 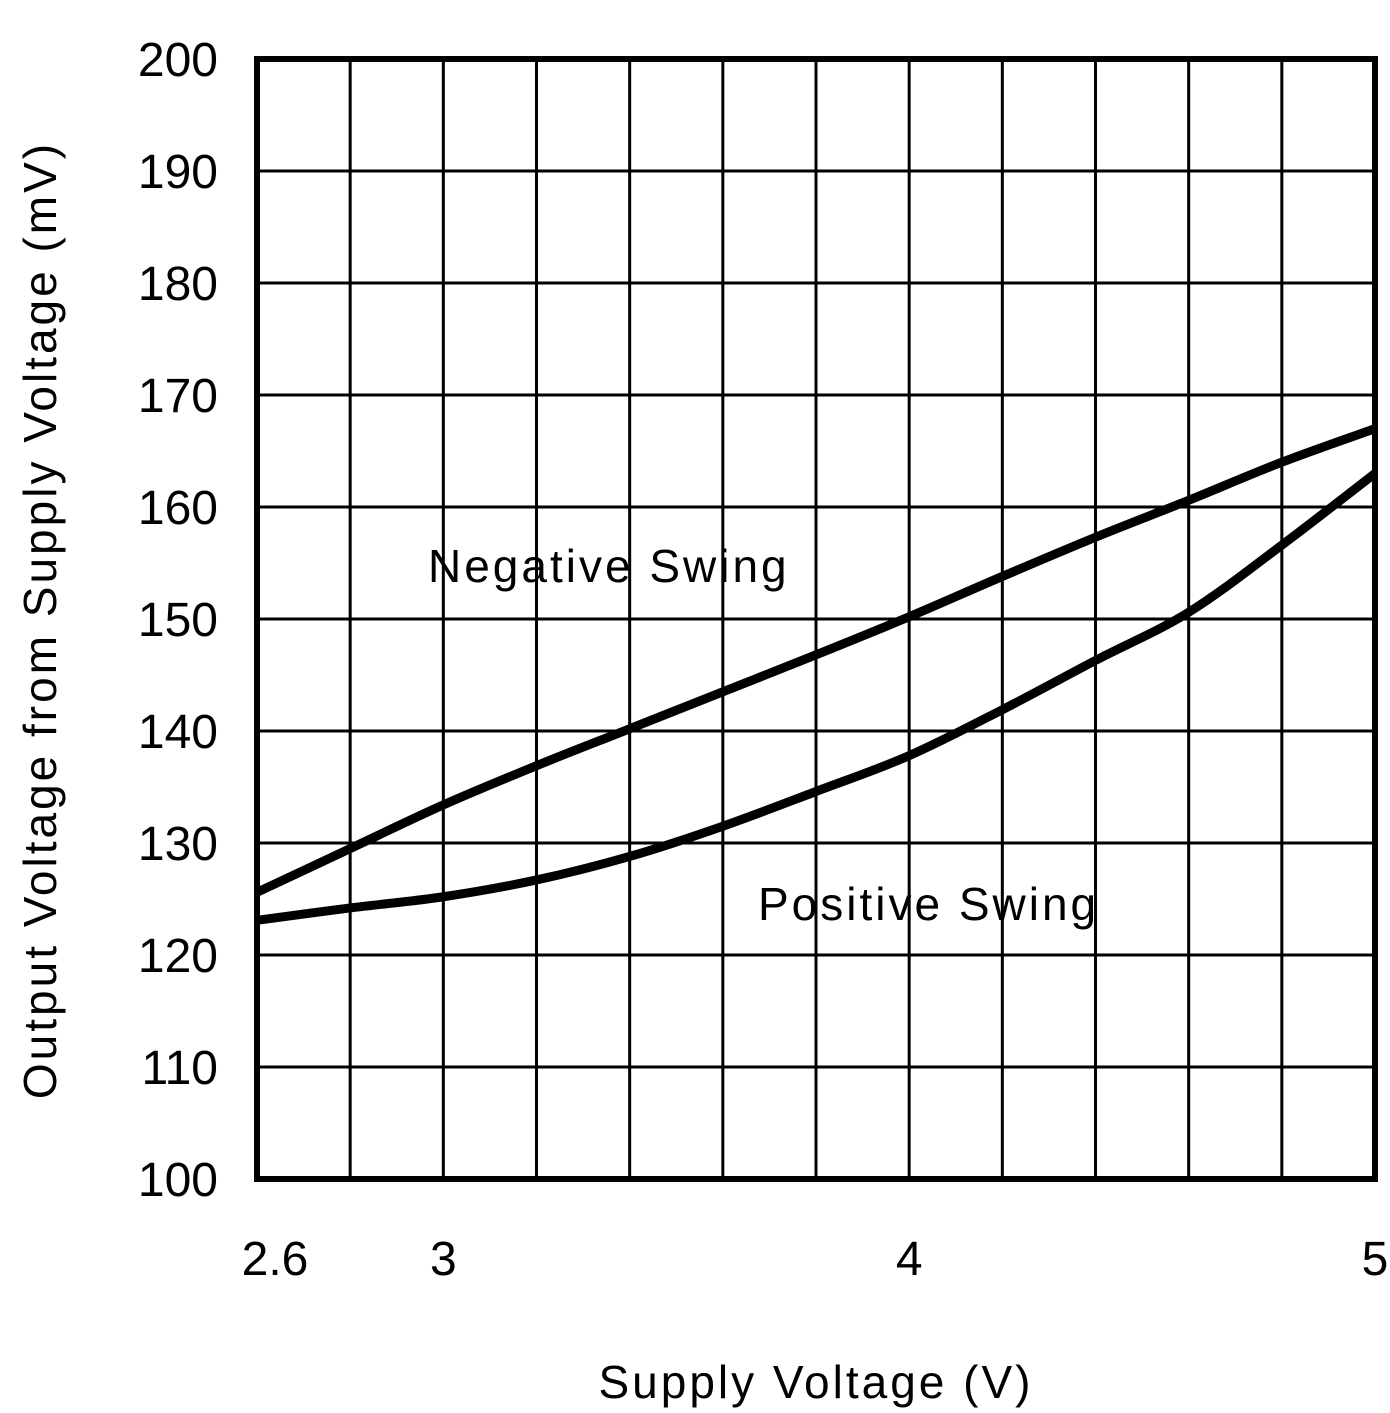 I want to click on y-tick-label: 150, so click(x=178, y=620).